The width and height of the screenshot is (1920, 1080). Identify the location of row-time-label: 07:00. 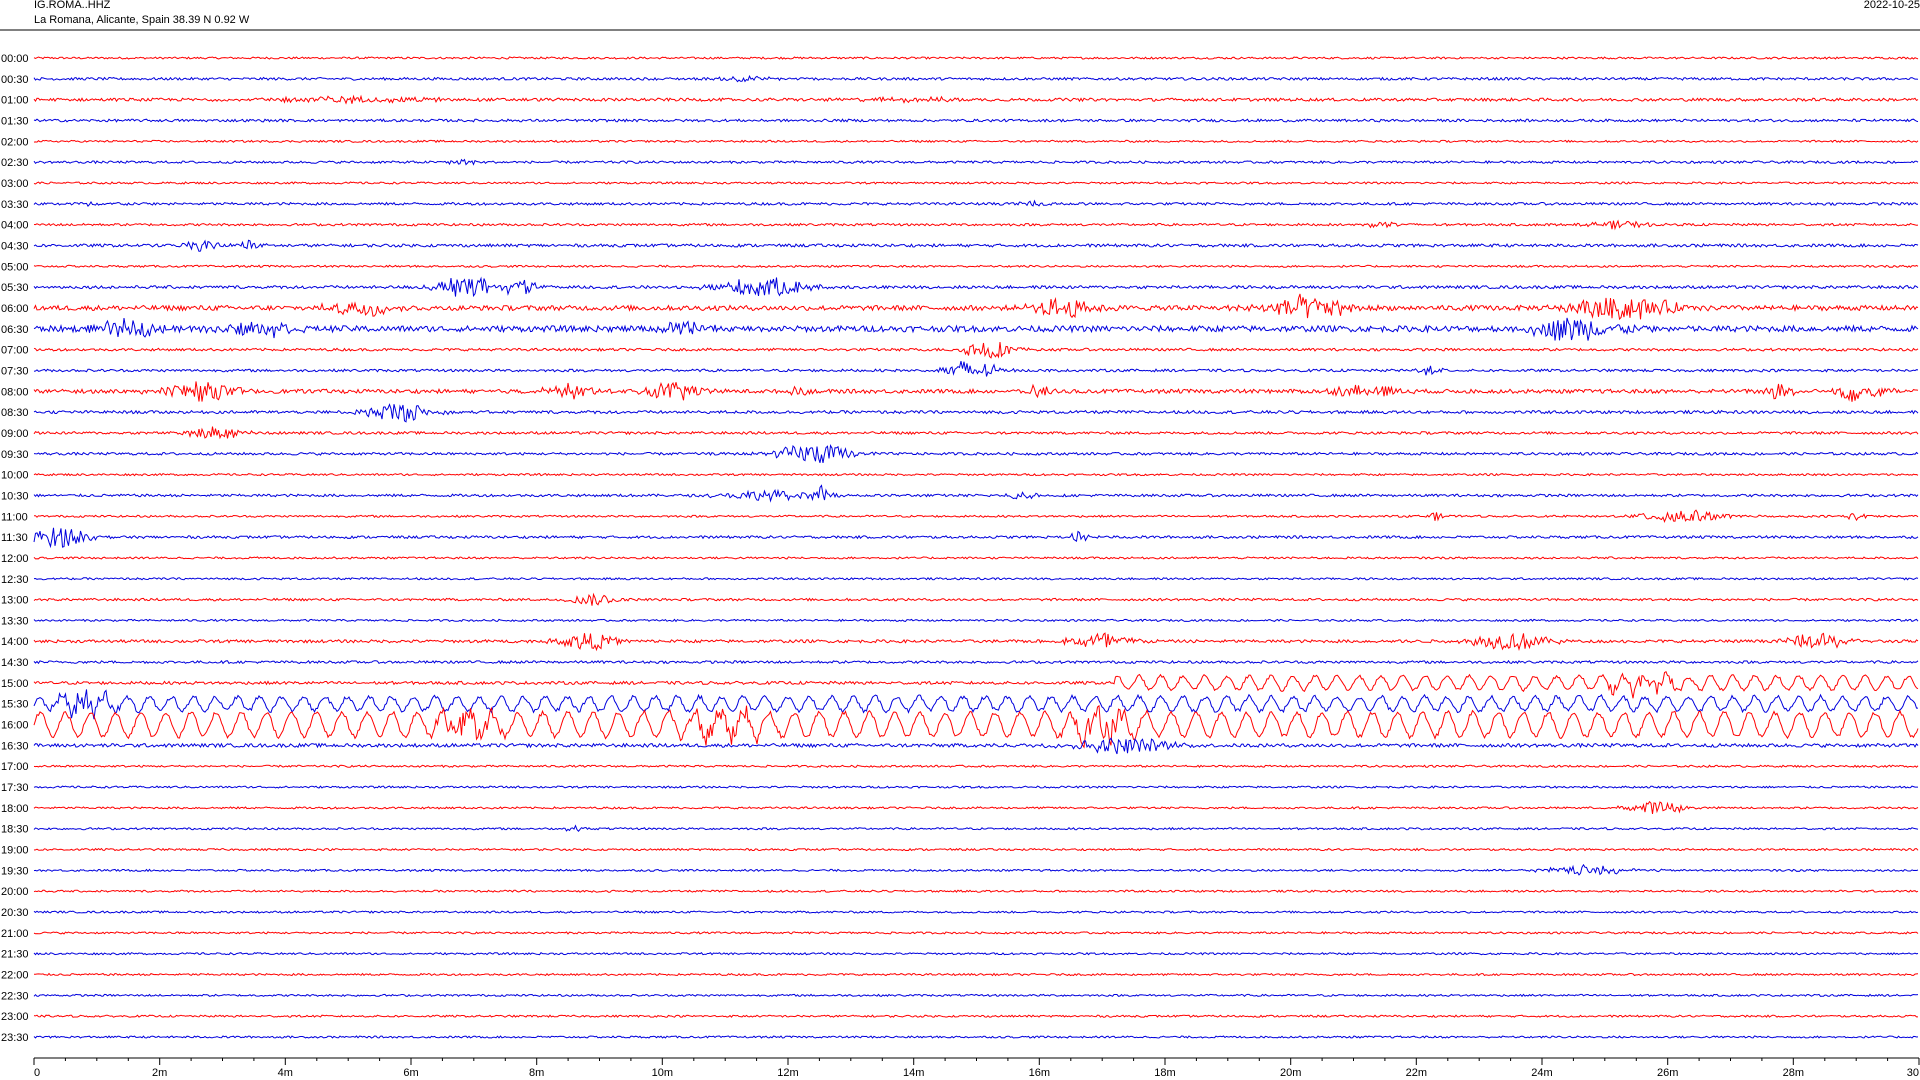
(15, 351).